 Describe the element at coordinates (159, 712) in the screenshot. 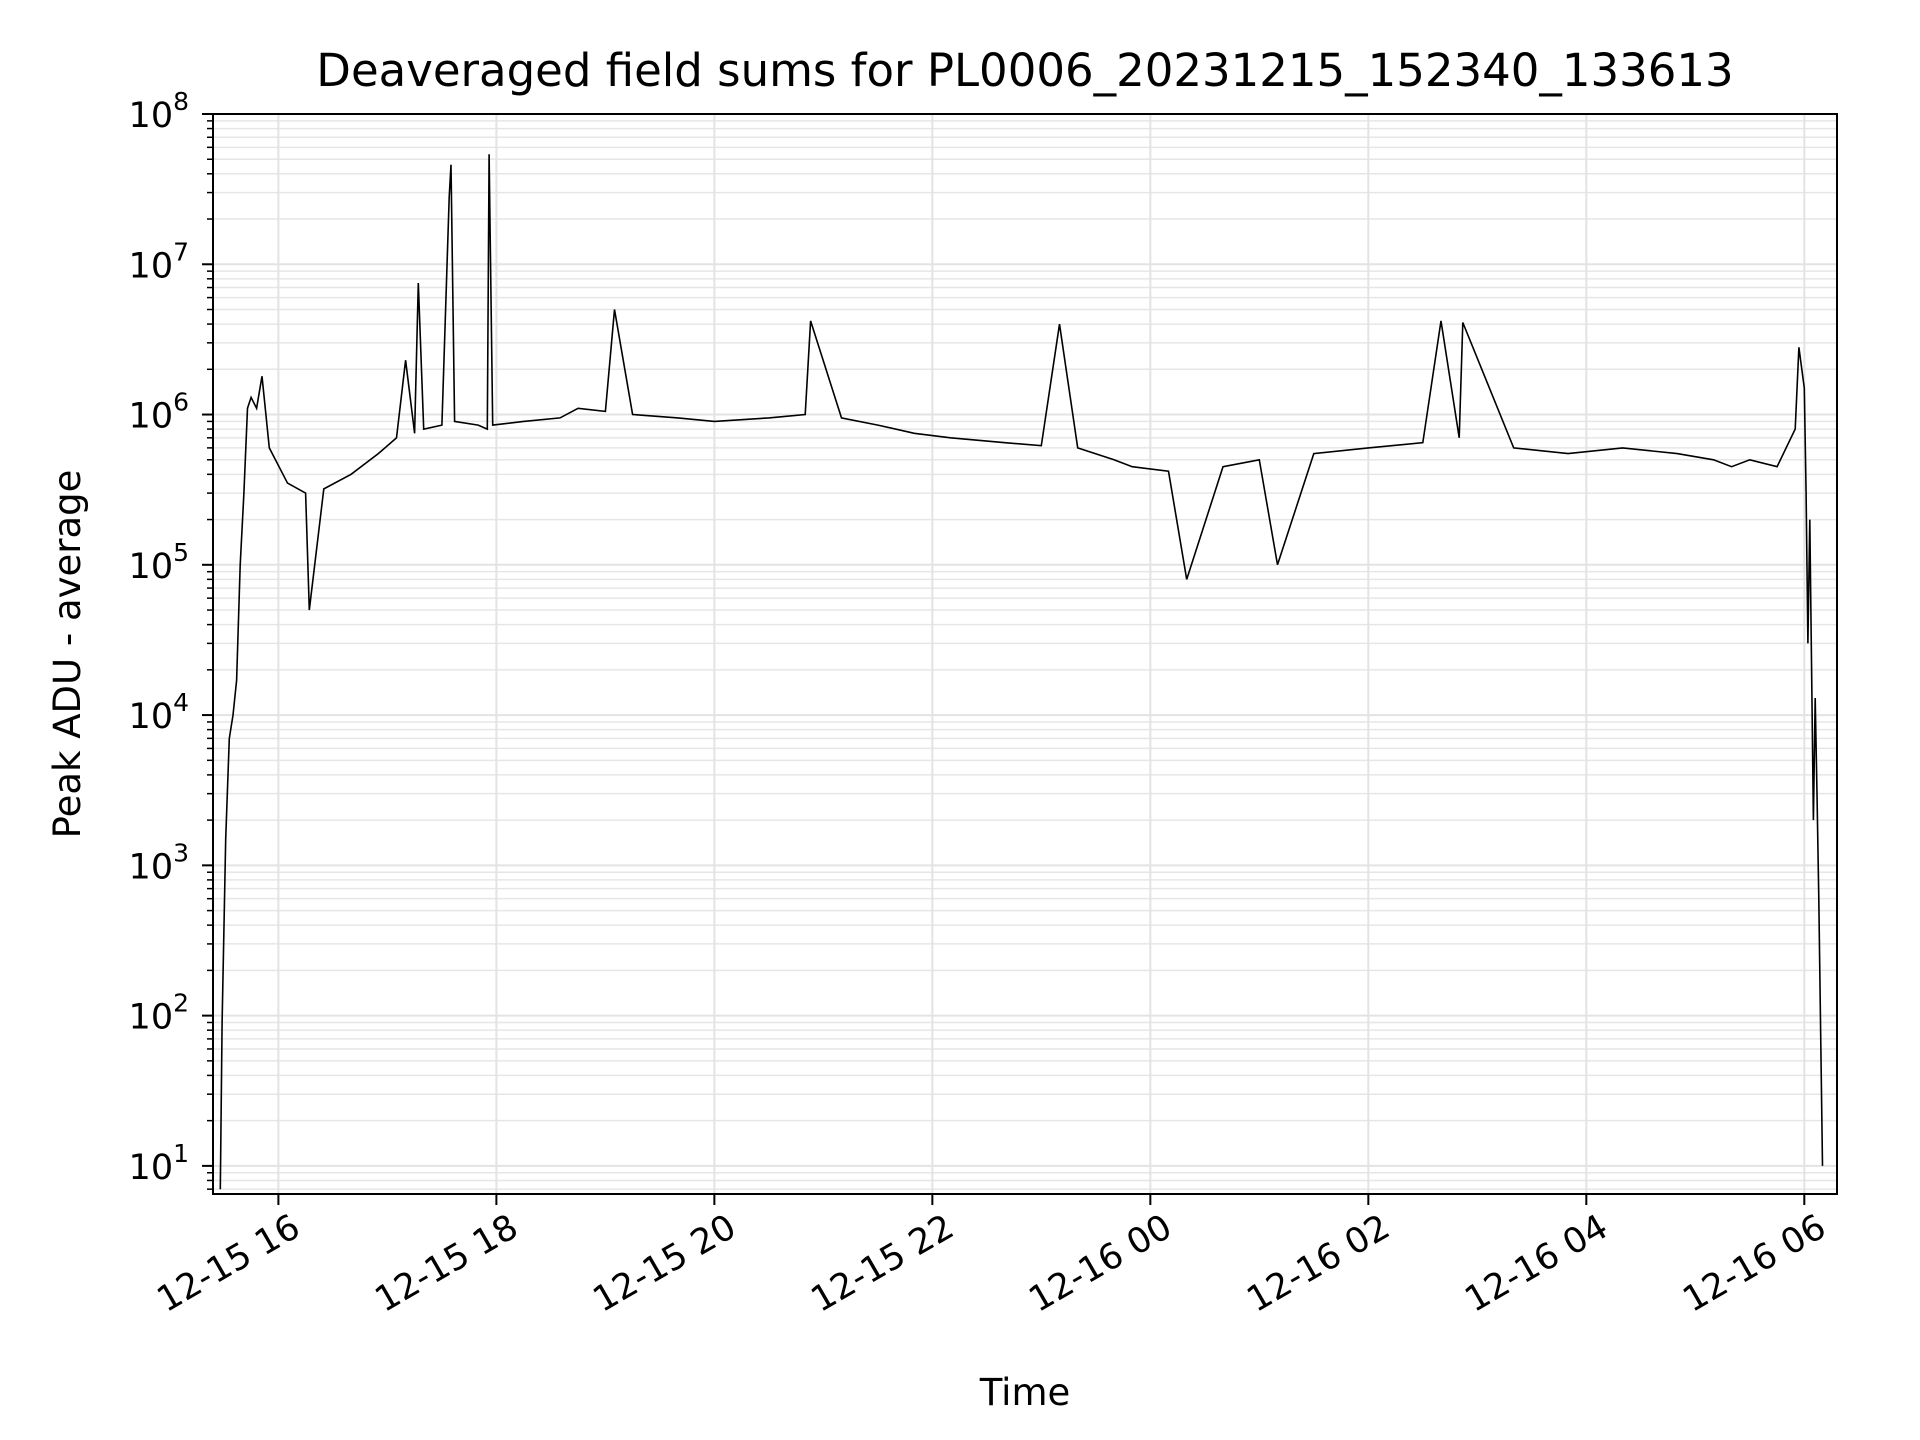

I see `y-tick-label: 10⁴` at that location.